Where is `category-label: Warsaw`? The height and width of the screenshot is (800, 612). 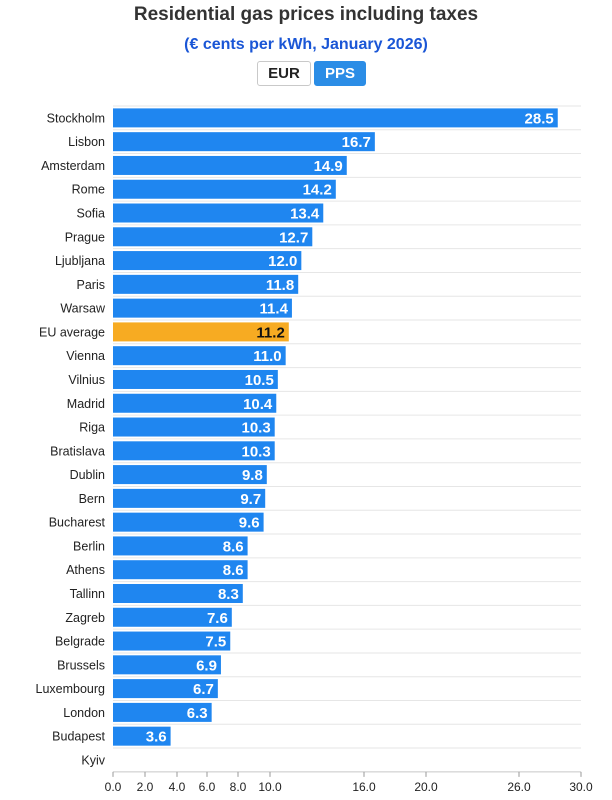
category-label: Warsaw is located at coordinates (83, 309).